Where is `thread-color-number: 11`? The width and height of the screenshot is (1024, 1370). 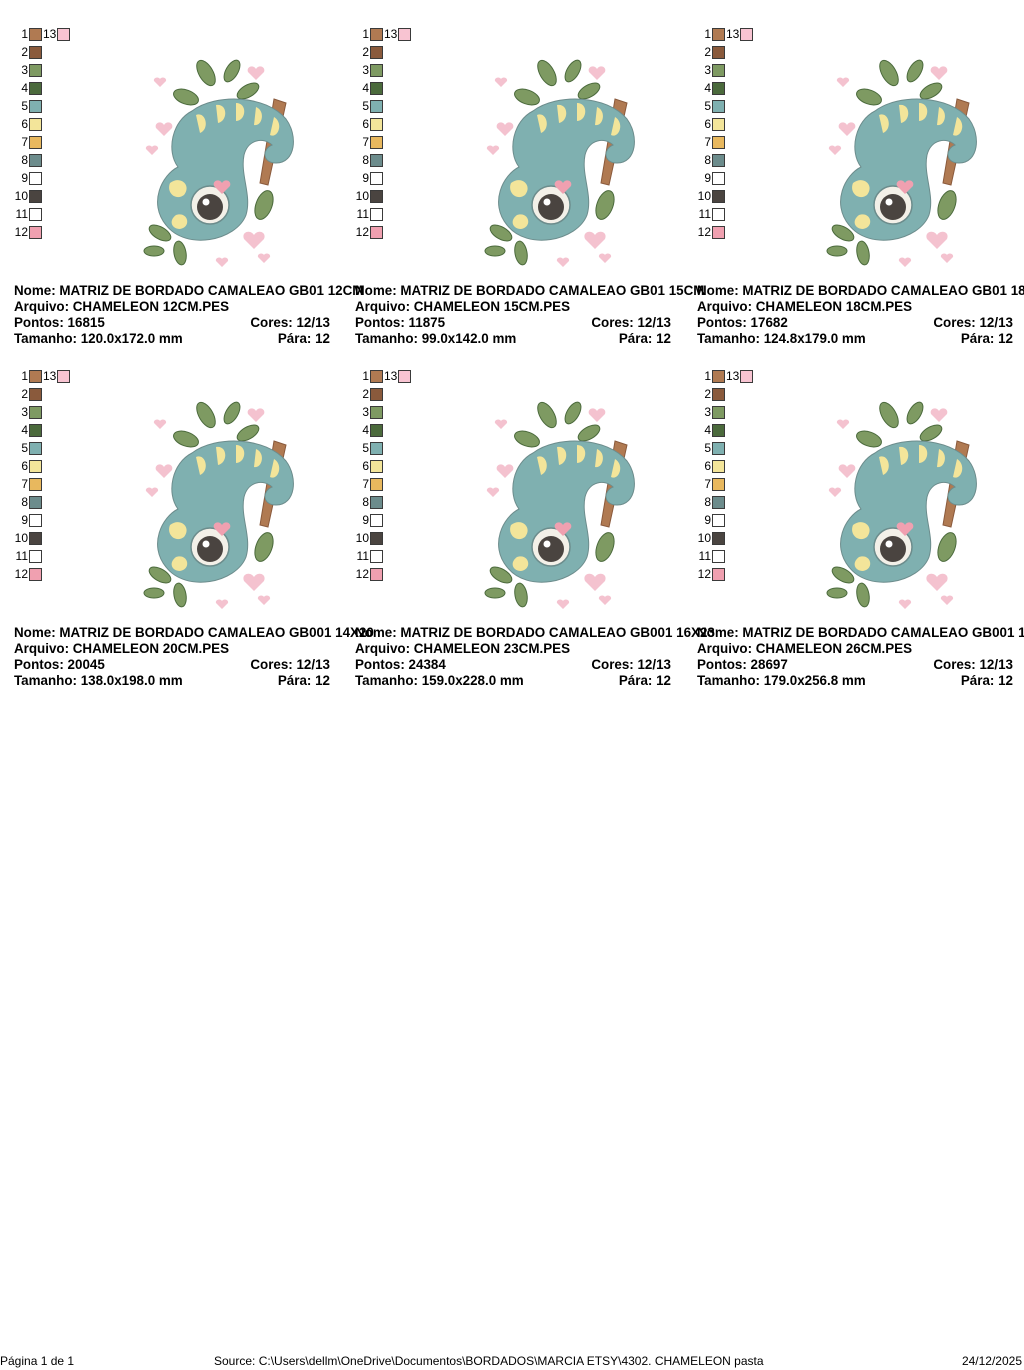
thread-color-number: 11 is located at coordinates (362, 214).